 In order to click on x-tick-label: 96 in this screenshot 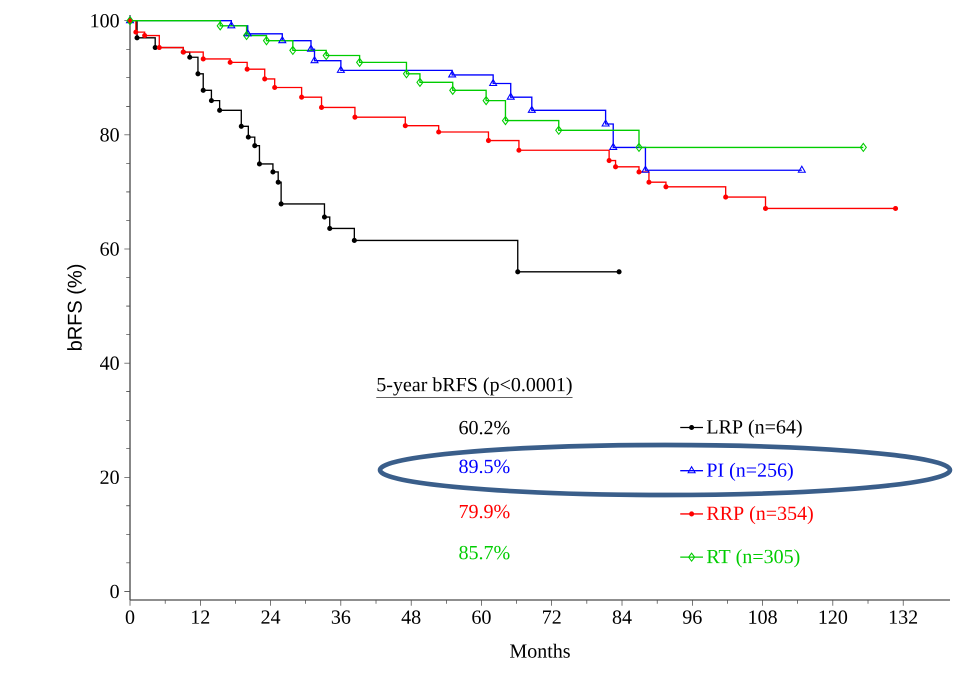, I will do `click(692, 617)`.